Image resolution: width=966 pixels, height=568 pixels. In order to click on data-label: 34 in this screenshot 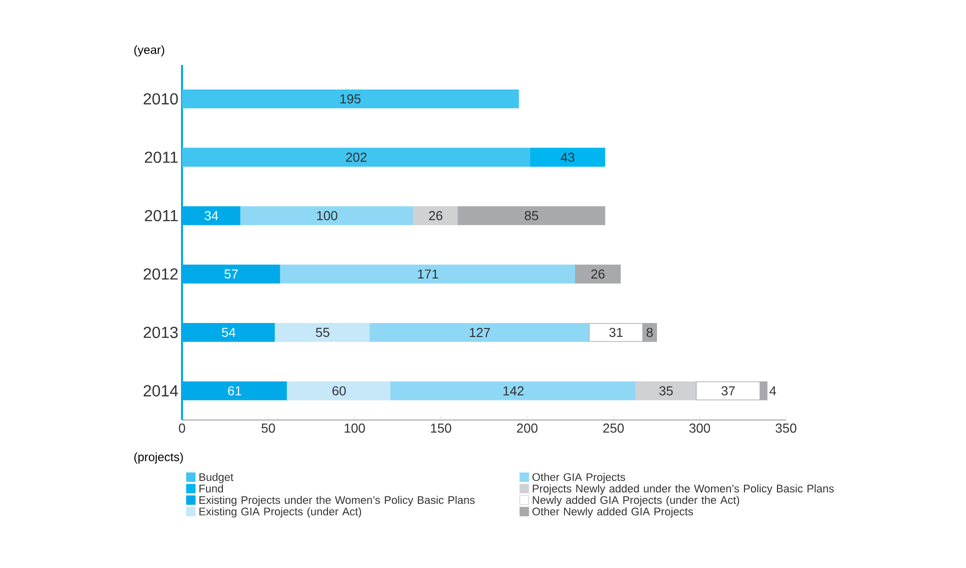, I will do `click(211, 215)`.